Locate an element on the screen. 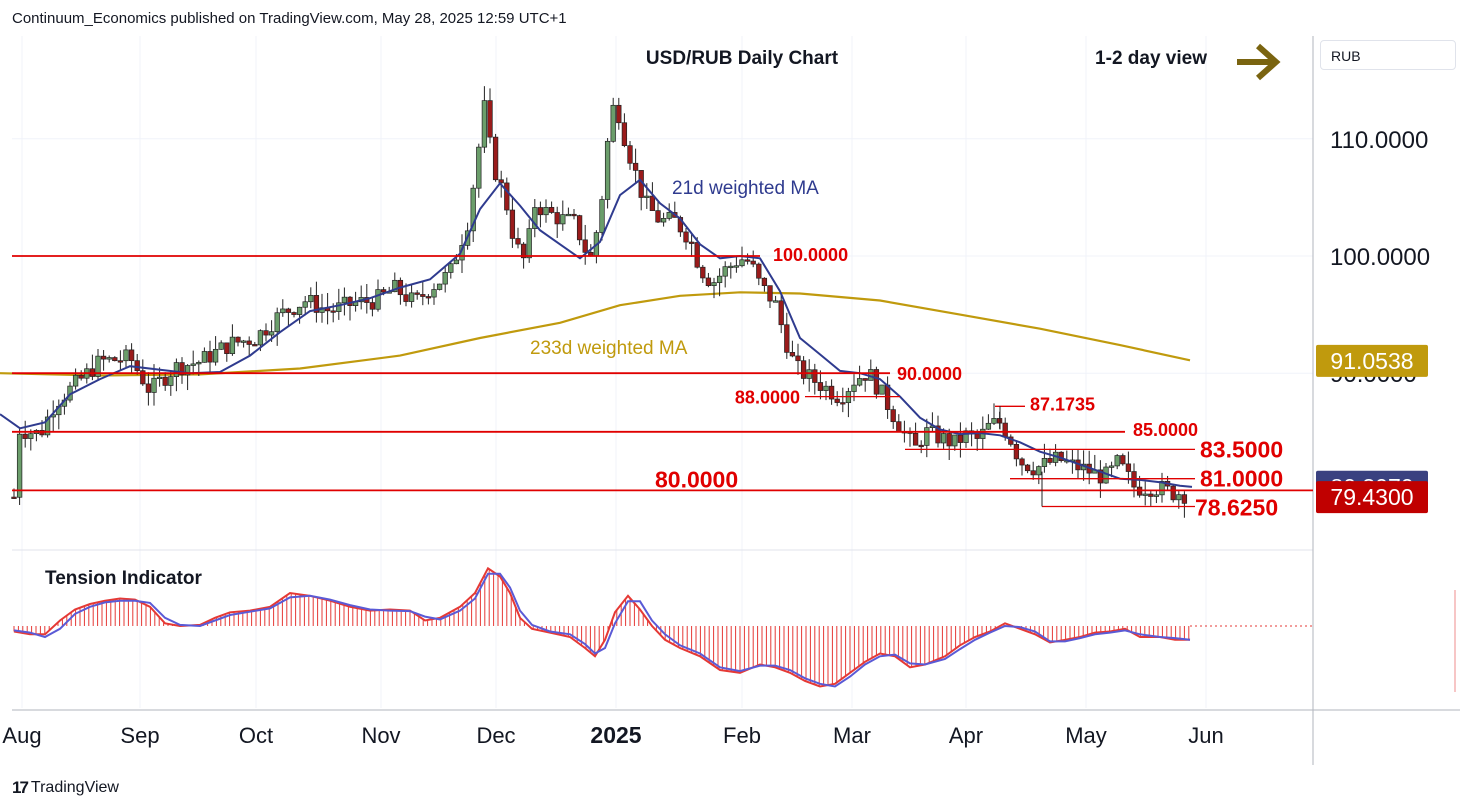 This screenshot has width=1474, height=809. time-tick-label: Sep is located at coordinates (139, 735).